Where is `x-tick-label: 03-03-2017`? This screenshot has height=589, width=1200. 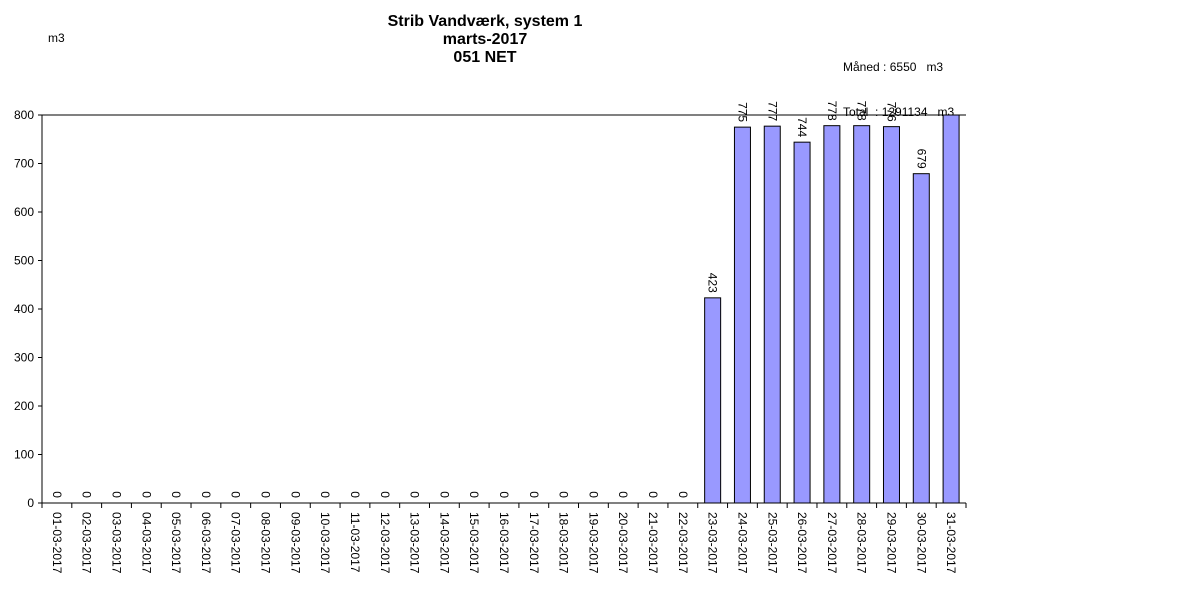
x-tick-label: 03-03-2017 is located at coordinates (117, 543).